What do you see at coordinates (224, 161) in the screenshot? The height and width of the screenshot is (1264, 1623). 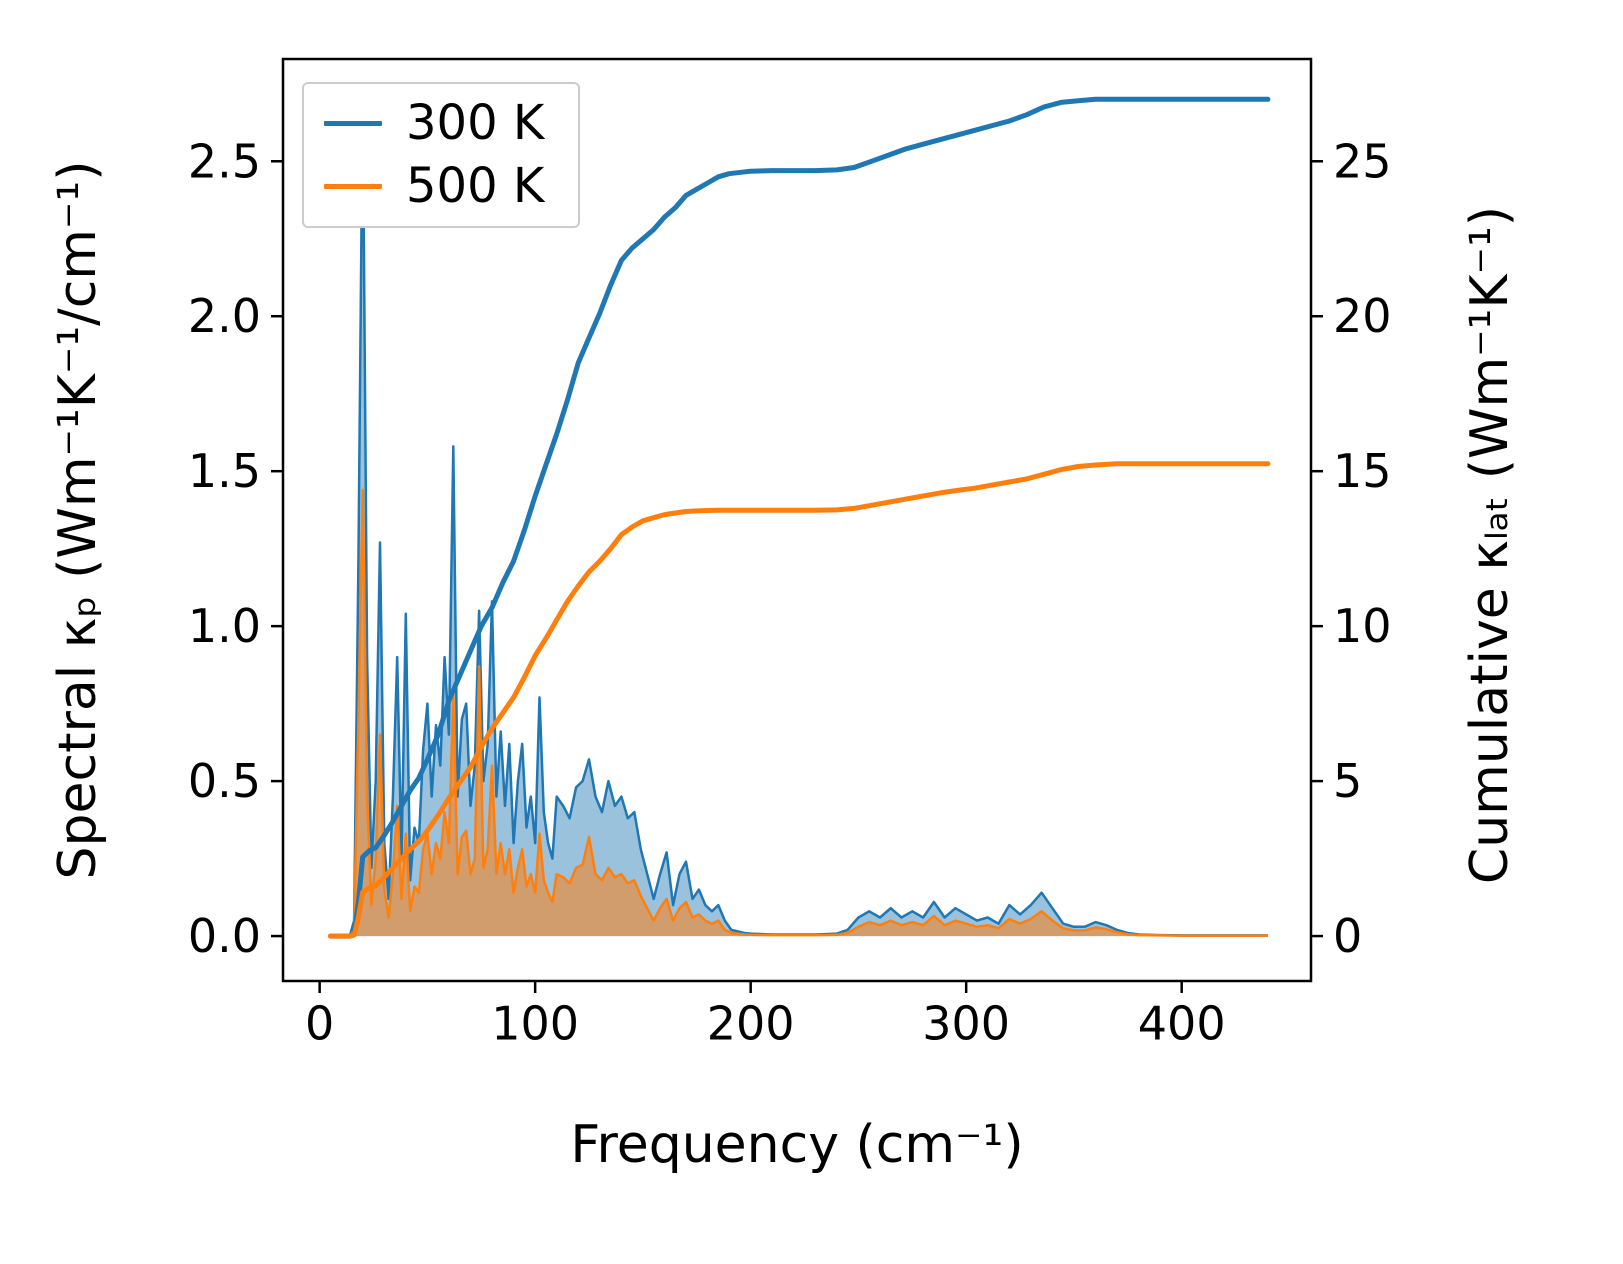 I see `left-y-tick-label: 2.5` at bounding box center [224, 161].